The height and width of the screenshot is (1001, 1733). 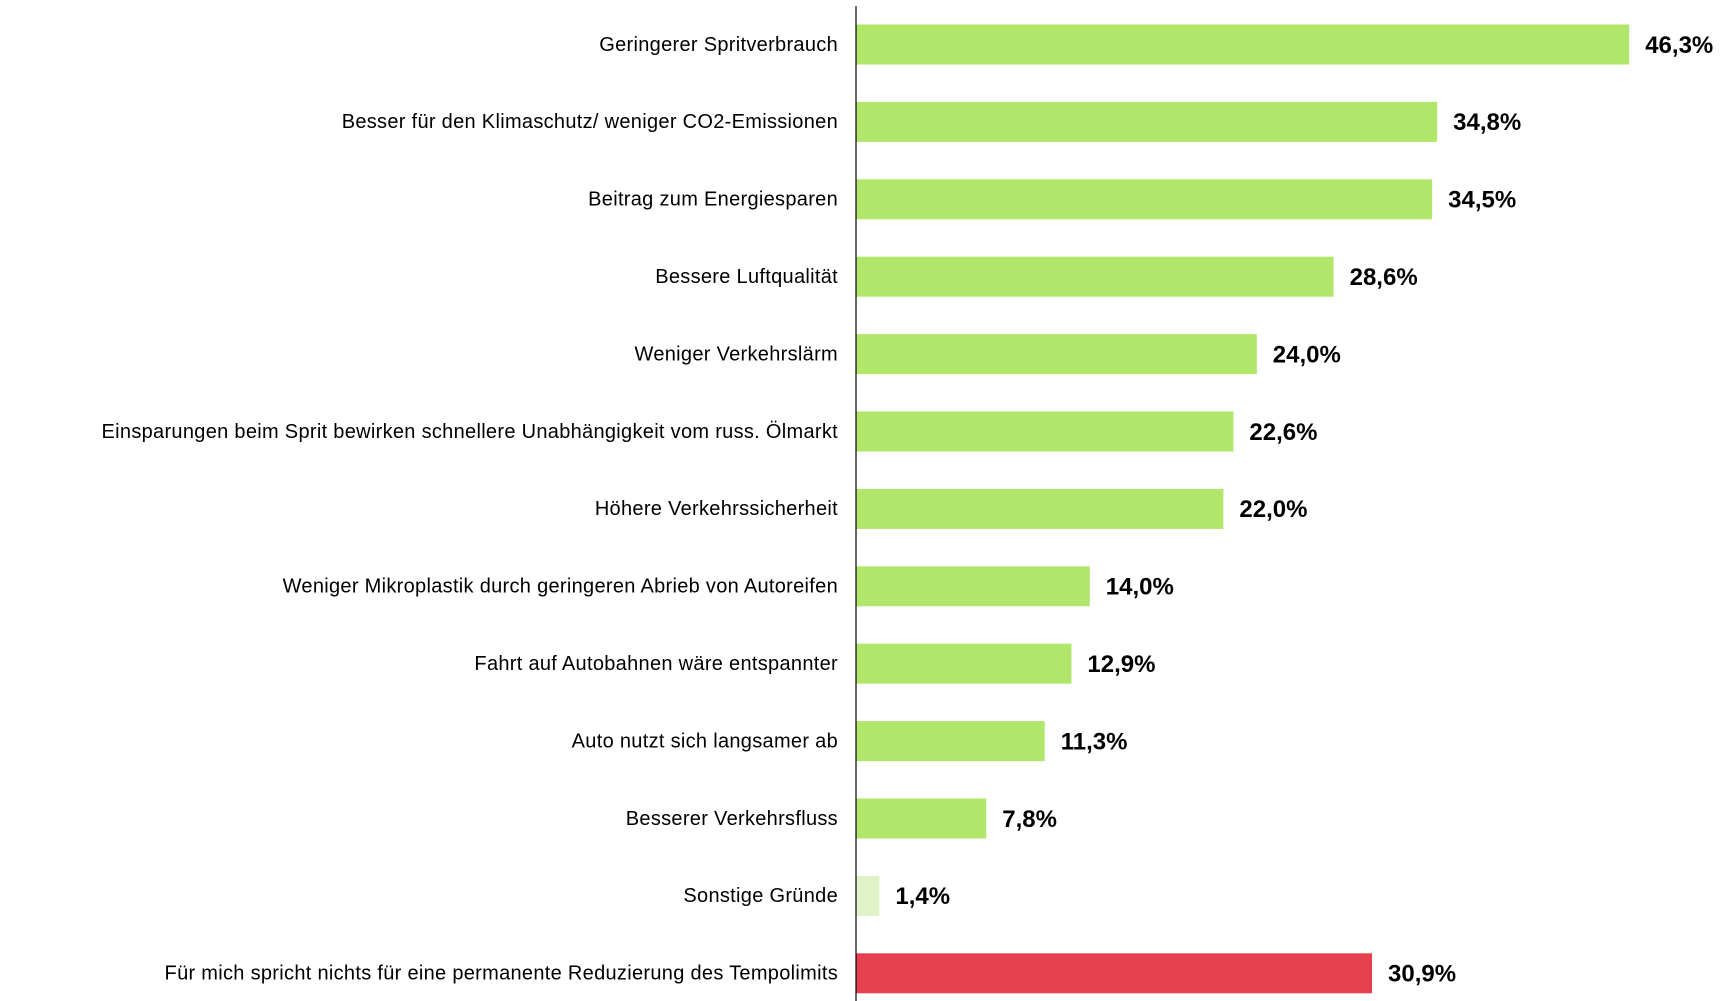 What do you see at coordinates (705, 741) in the screenshot?
I see `category-label: Auto nutzt sich langsamer ab` at bounding box center [705, 741].